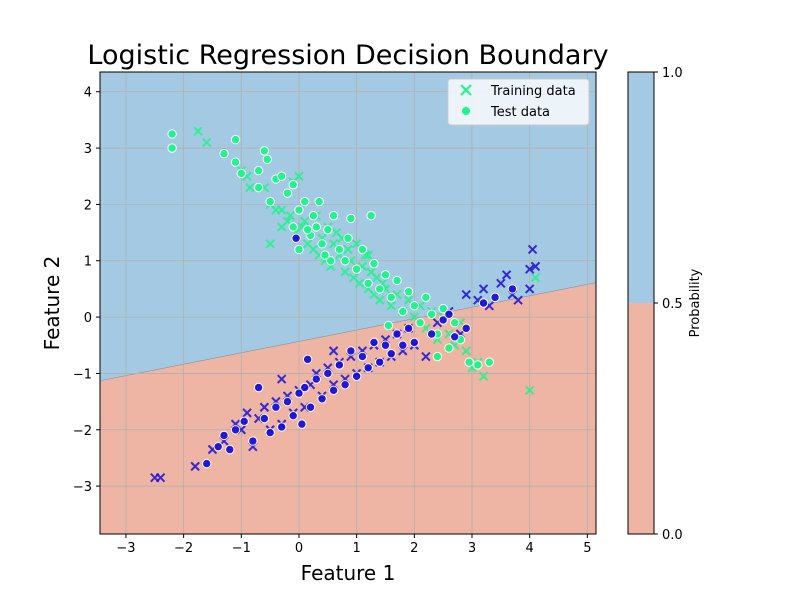 Image resolution: width=800 pixels, height=600 pixels. I want to click on x-tick-label: 0, so click(299, 548).